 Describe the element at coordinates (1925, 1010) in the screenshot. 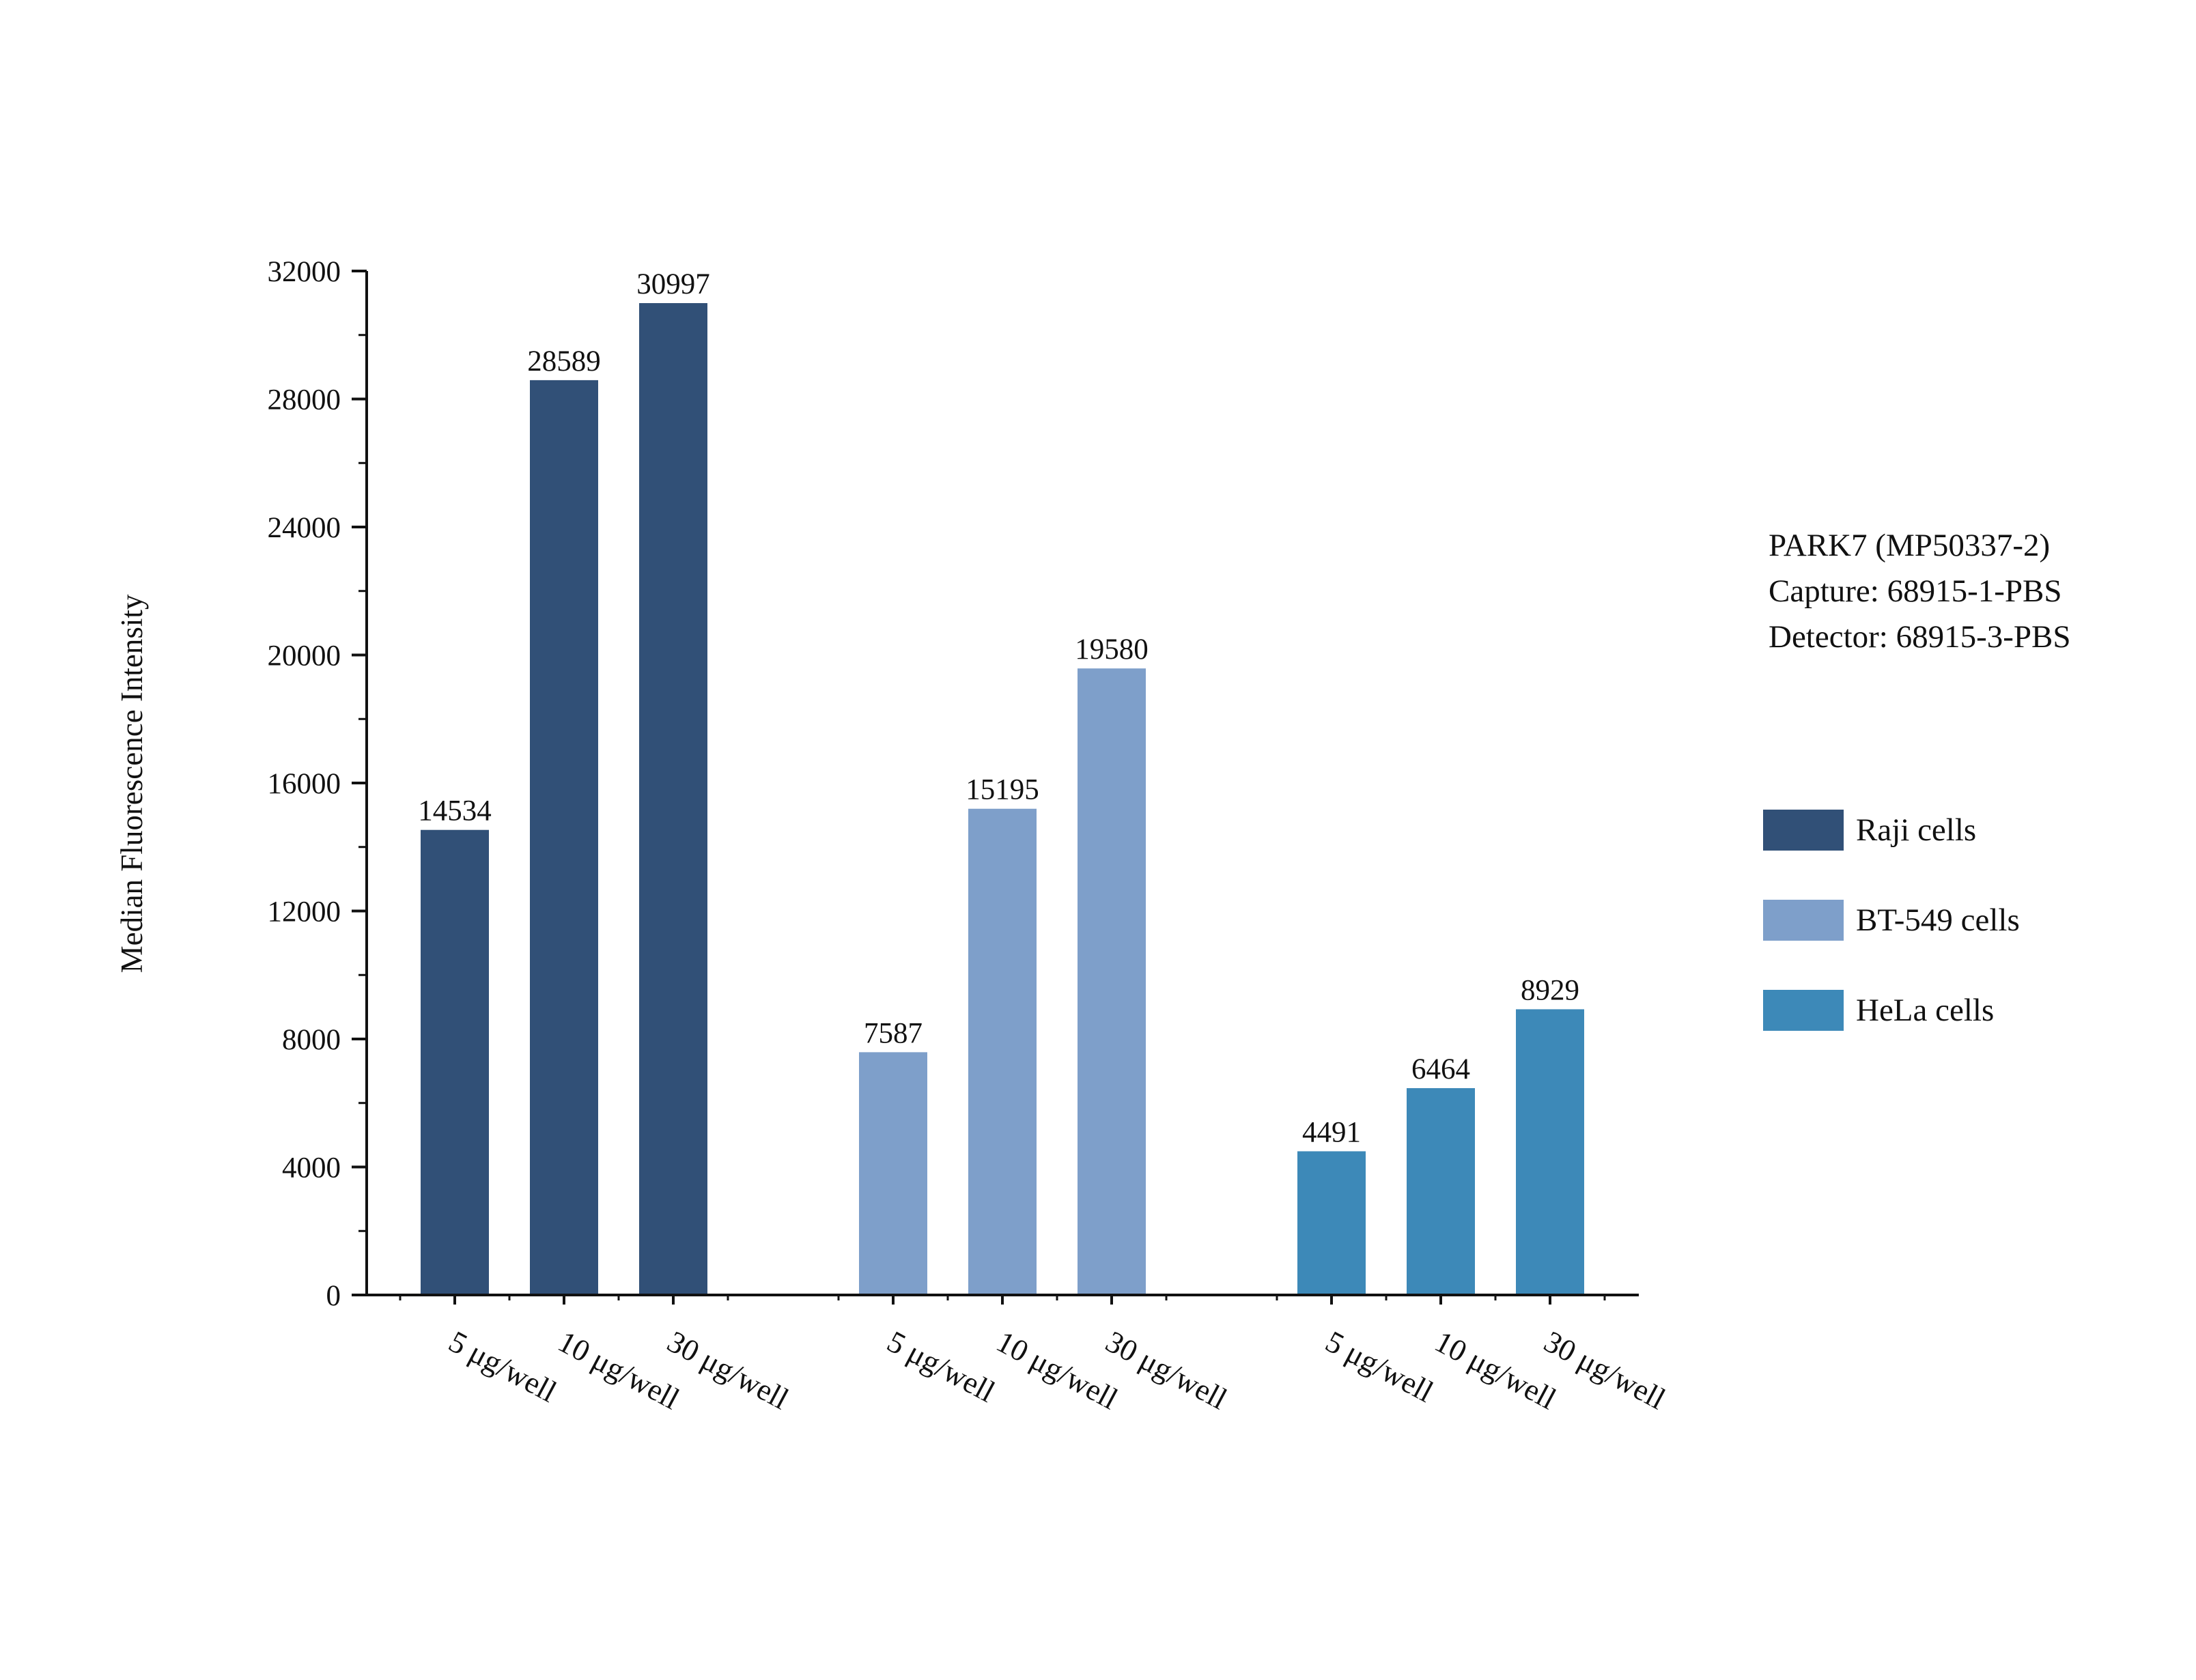

I see `legend-label: HeLa cells` at that location.